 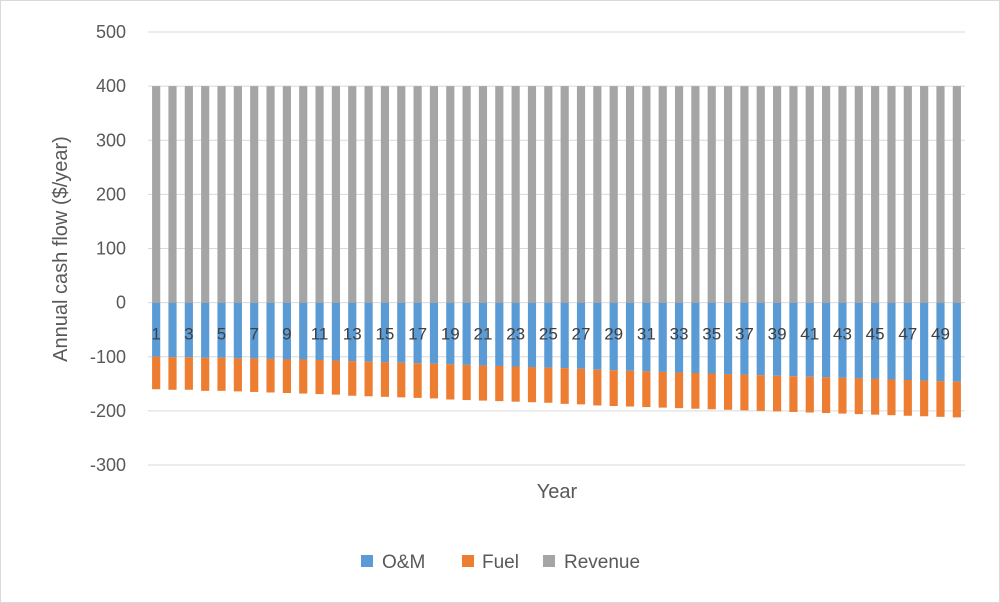 I want to click on x-category-label: 3, so click(x=188, y=334).